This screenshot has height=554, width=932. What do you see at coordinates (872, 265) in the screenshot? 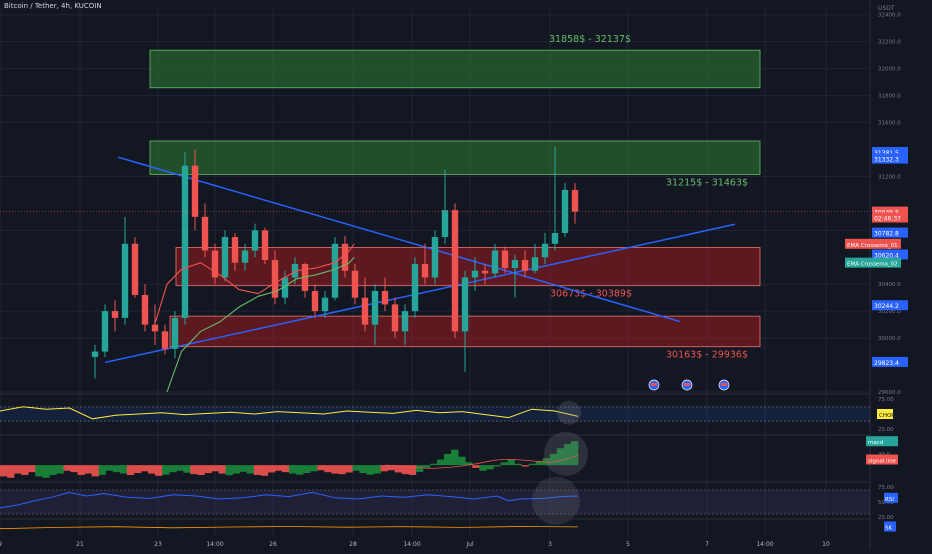
I see `ema-legend-text: EMA Crossema_02` at bounding box center [872, 265].